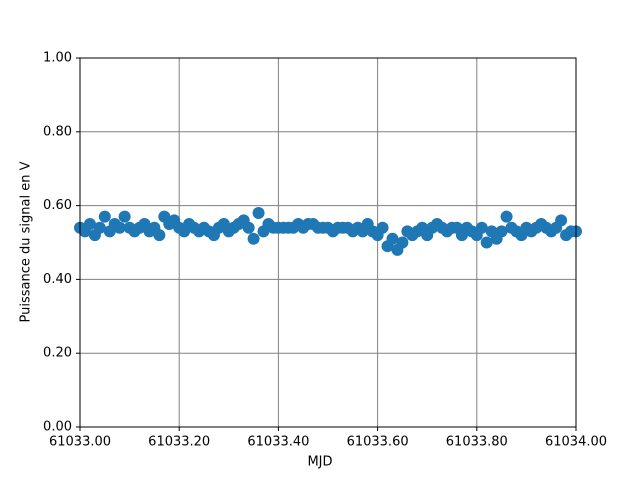  I want to click on x-tick-label: 61033.80, so click(477, 442).